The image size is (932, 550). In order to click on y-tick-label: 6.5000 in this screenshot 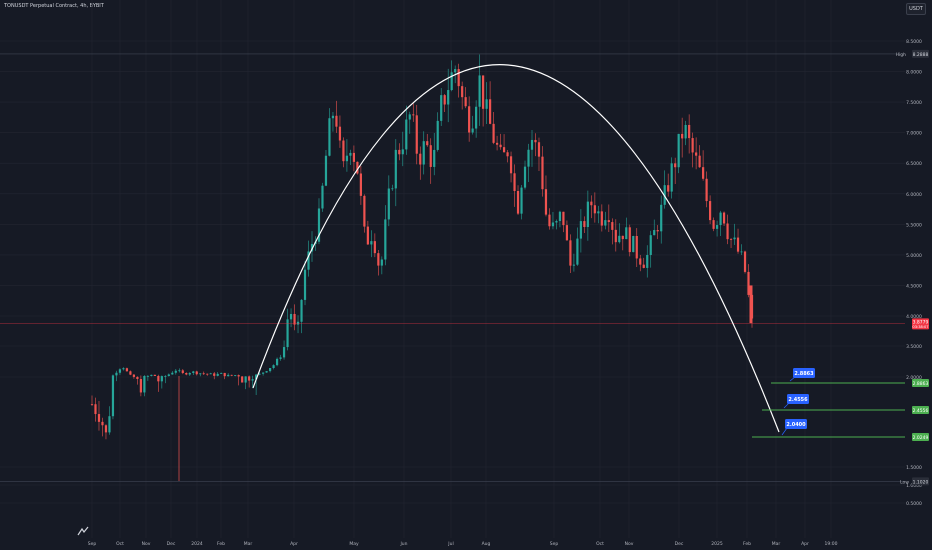, I will do `click(914, 164)`.